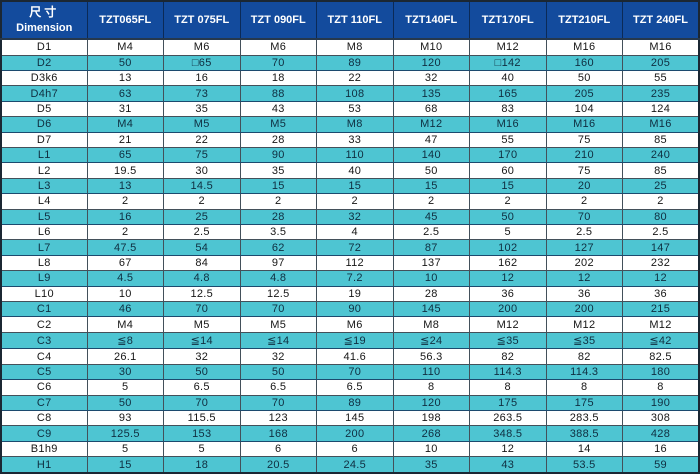 This screenshot has width=700, height=474. What do you see at coordinates (431, 340) in the screenshot?
I see `table-cell: ≦24` at bounding box center [431, 340].